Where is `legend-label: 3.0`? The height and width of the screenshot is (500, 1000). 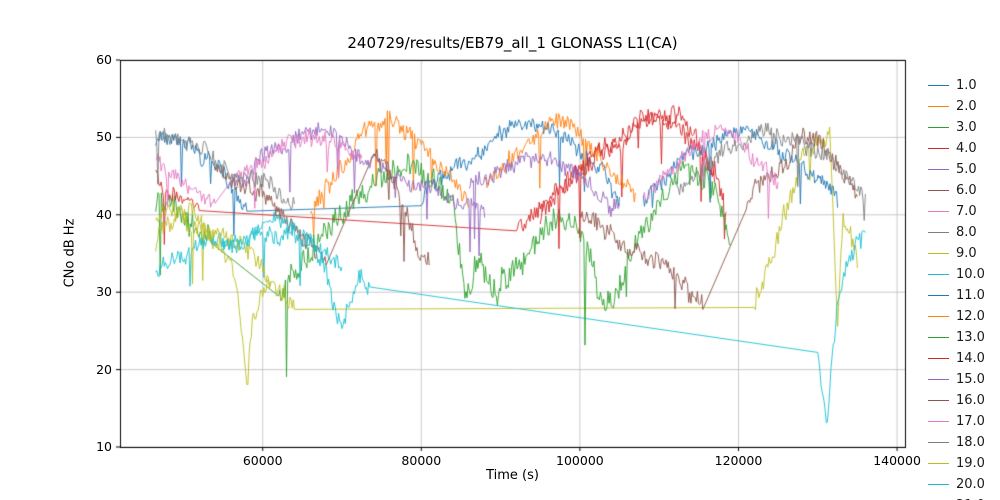
legend-label: 3.0 is located at coordinates (966, 127).